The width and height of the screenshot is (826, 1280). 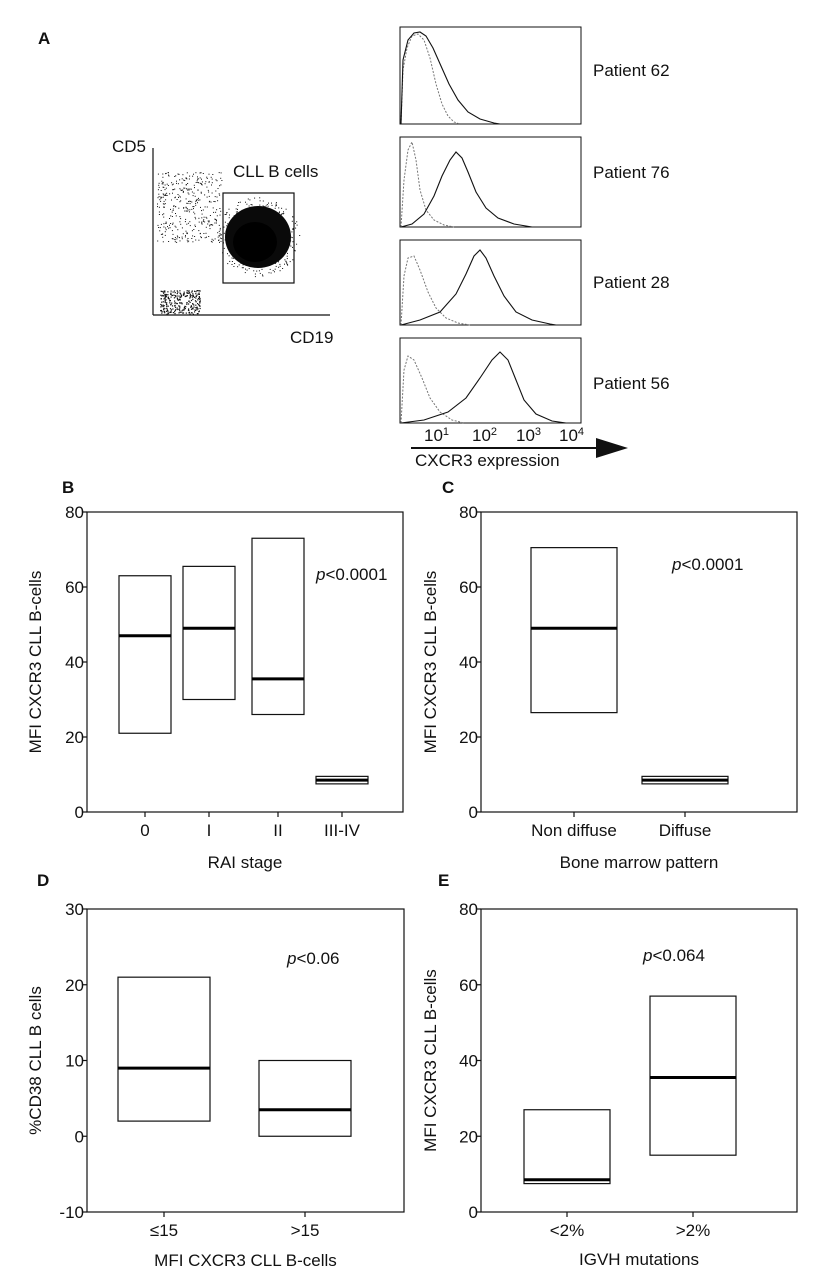 I want to click on y-tick-label: 40, so click(x=74, y=662).